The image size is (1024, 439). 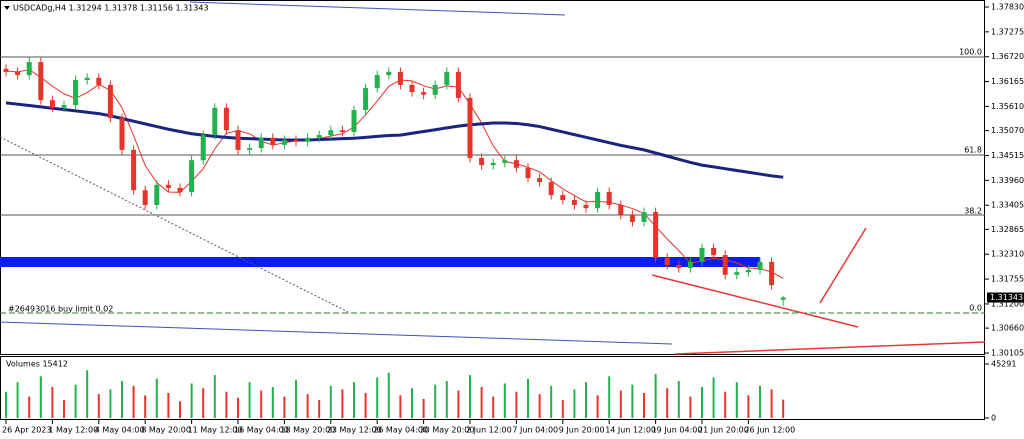 What do you see at coordinates (973, 211) in the screenshot?
I see `fib-label: 38.2` at bounding box center [973, 211].